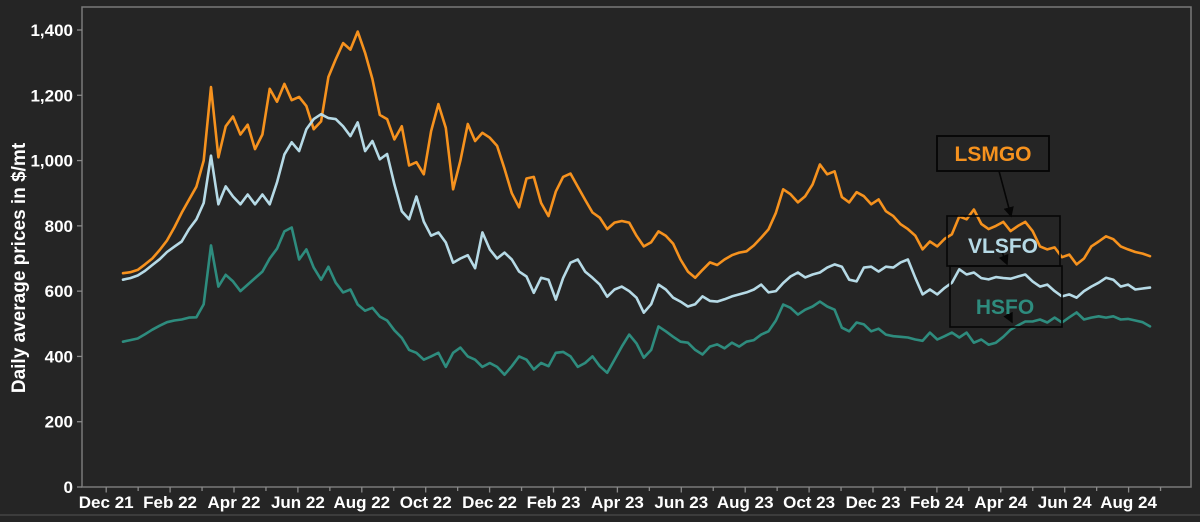 This screenshot has height=522, width=1200. What do you see at coordinates (51, 95) in the screenshot?
I see `y-tick-label: 1,200` at bounding box center [51, 95].